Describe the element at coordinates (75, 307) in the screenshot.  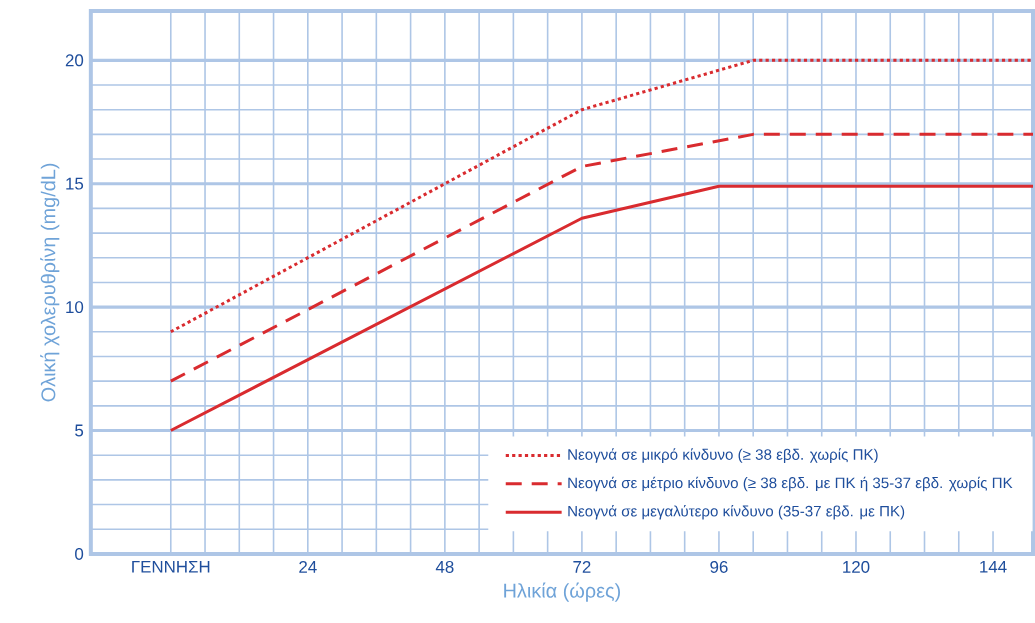
I see `y-tick-label: 10` at that location.